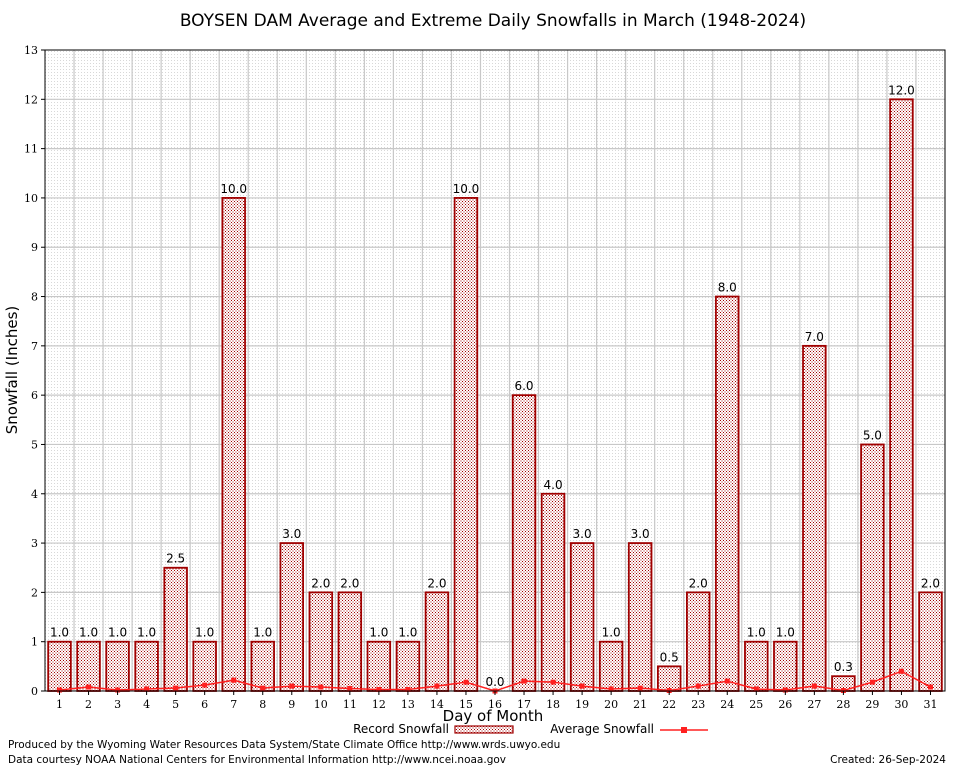 The width and height of the screenshot is (954, 768). What do you see at coordinates (901, 704) in the screenshot?
I see `x-tick-label: 30` at bounding box center [901, 704].